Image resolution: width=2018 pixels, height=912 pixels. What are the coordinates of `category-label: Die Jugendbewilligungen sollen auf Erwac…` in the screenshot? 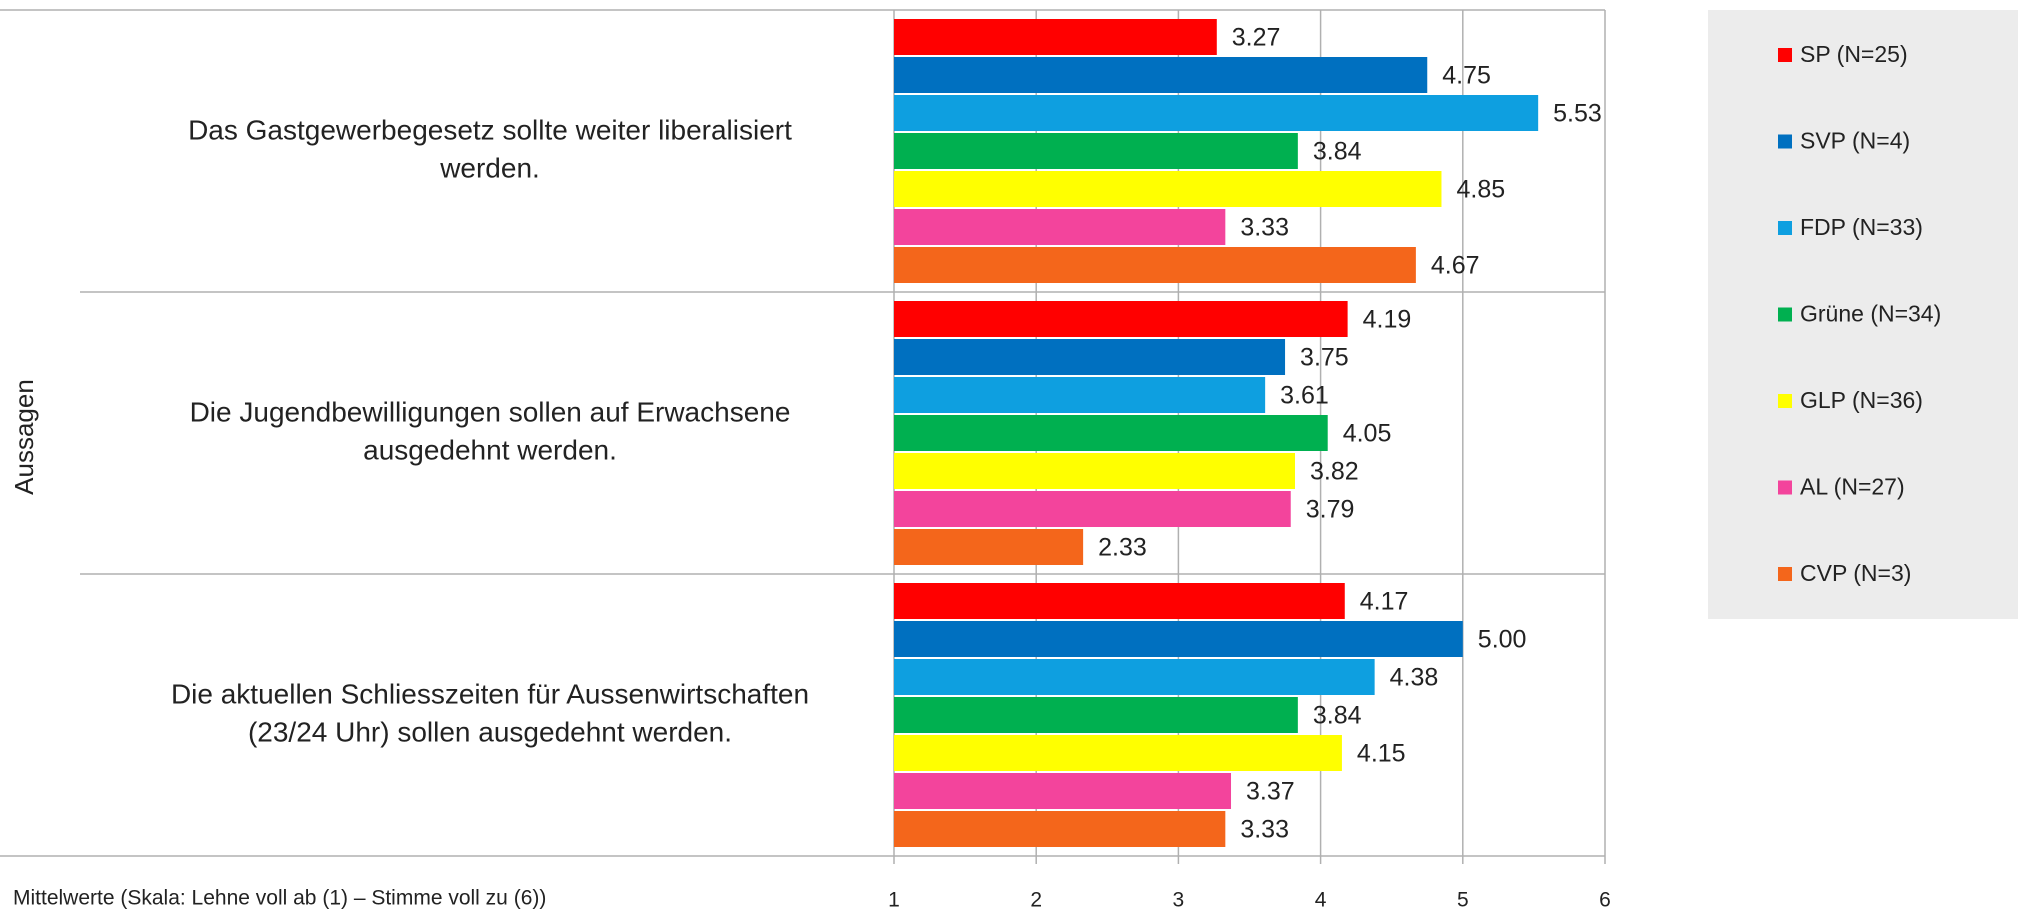 It's located at (490, 411).